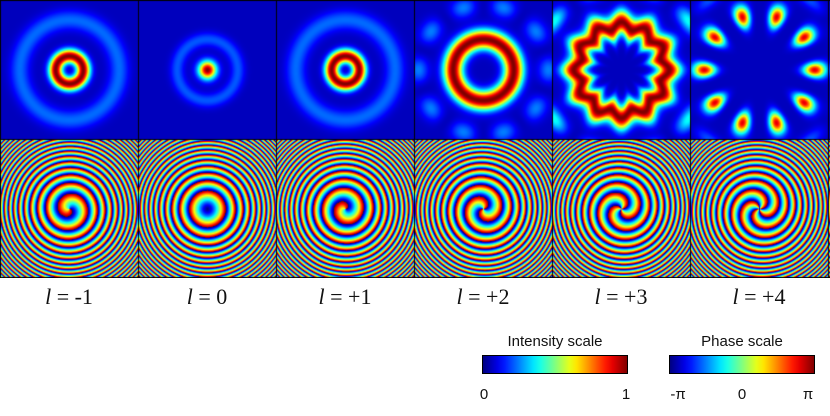 The image size is (830, 416). I want to click on mode-label-l-0: l = 0, so click(207, 297).